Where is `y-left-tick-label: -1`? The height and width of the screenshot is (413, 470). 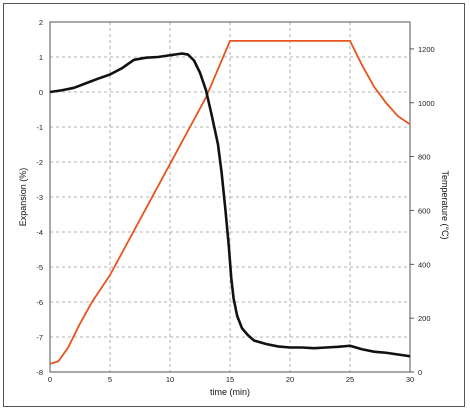
y-left-tick-label: -1 is located at coordinates (39, 127).